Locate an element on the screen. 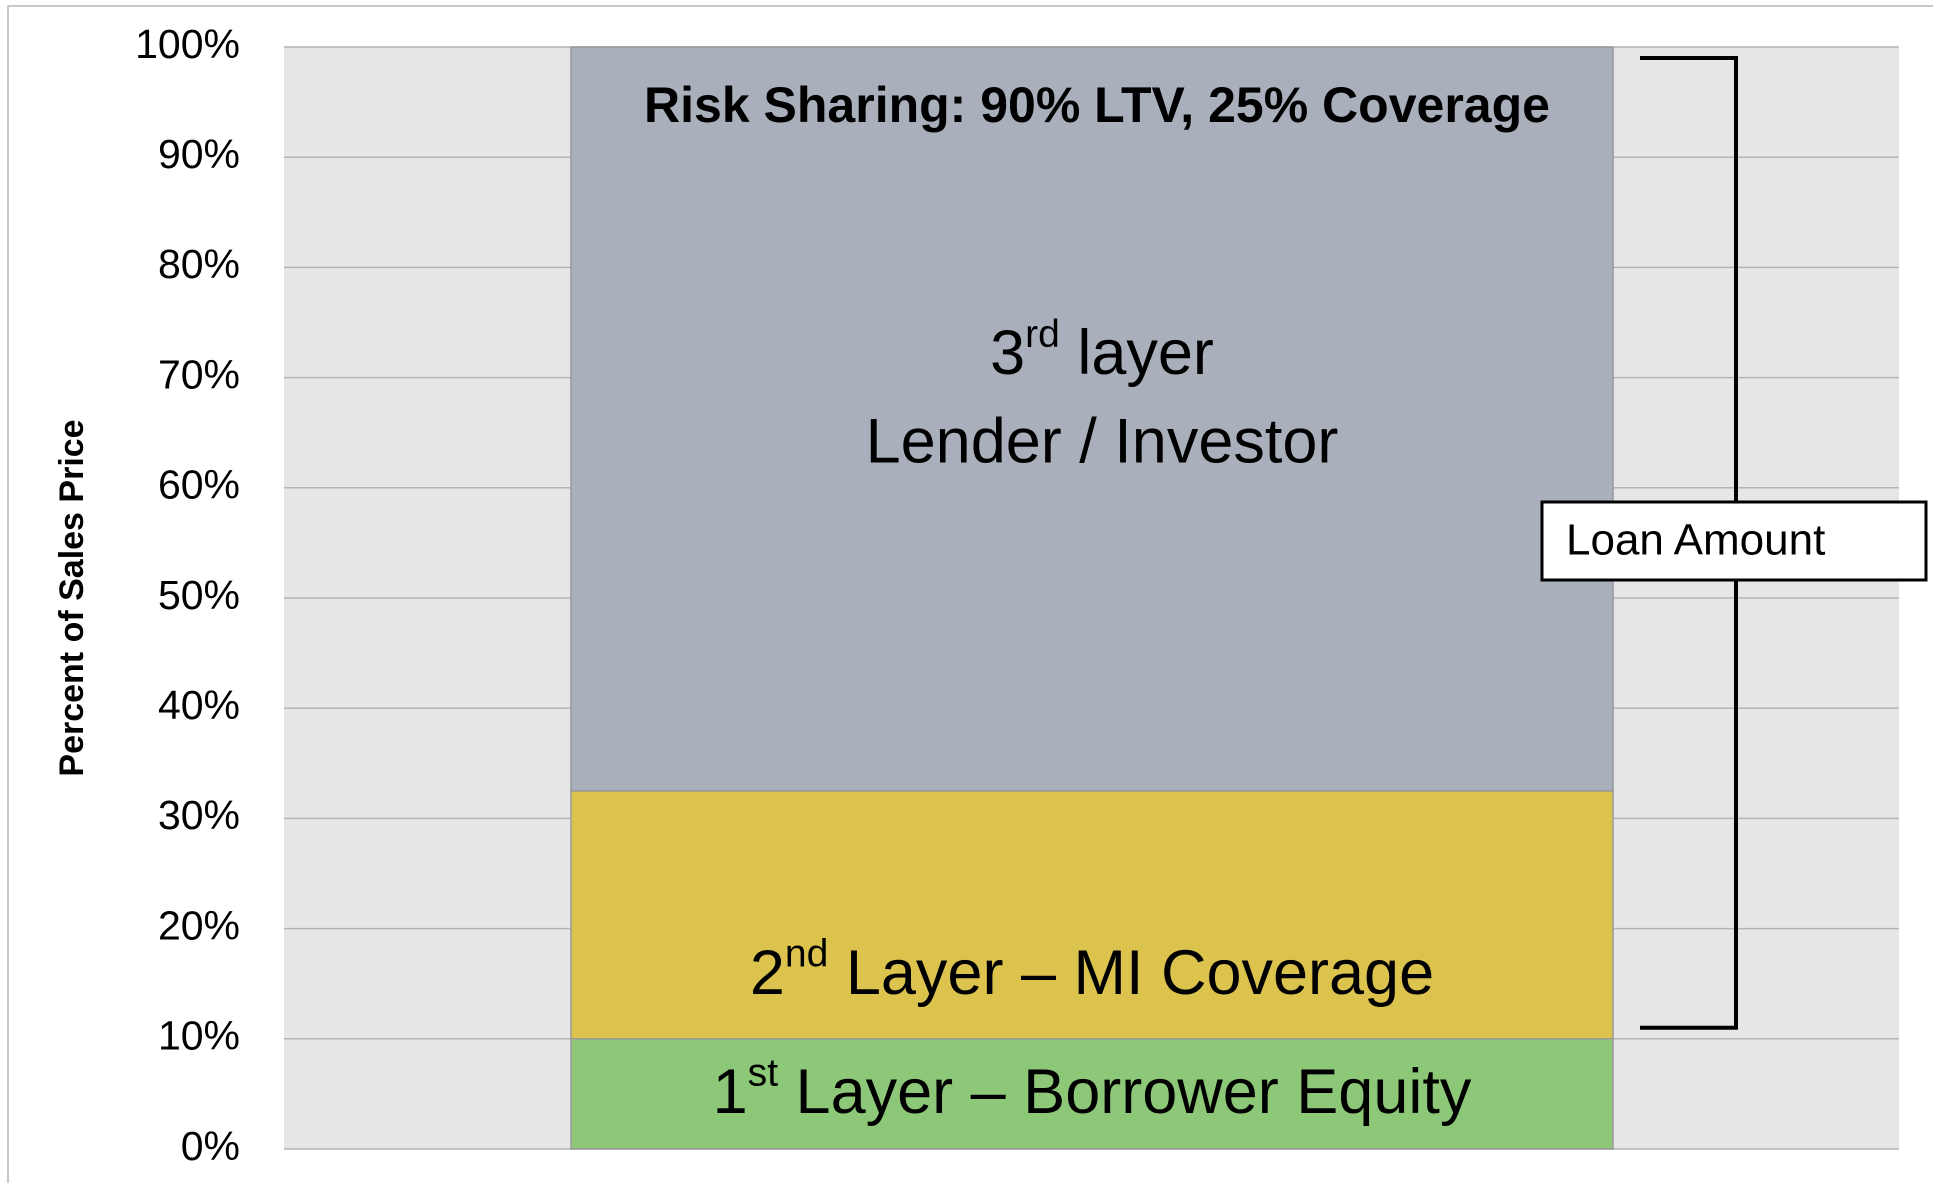  chart-title: Risk Sharing: 90% LTV, 25% Coverage is located at coordinates (1097, 105).